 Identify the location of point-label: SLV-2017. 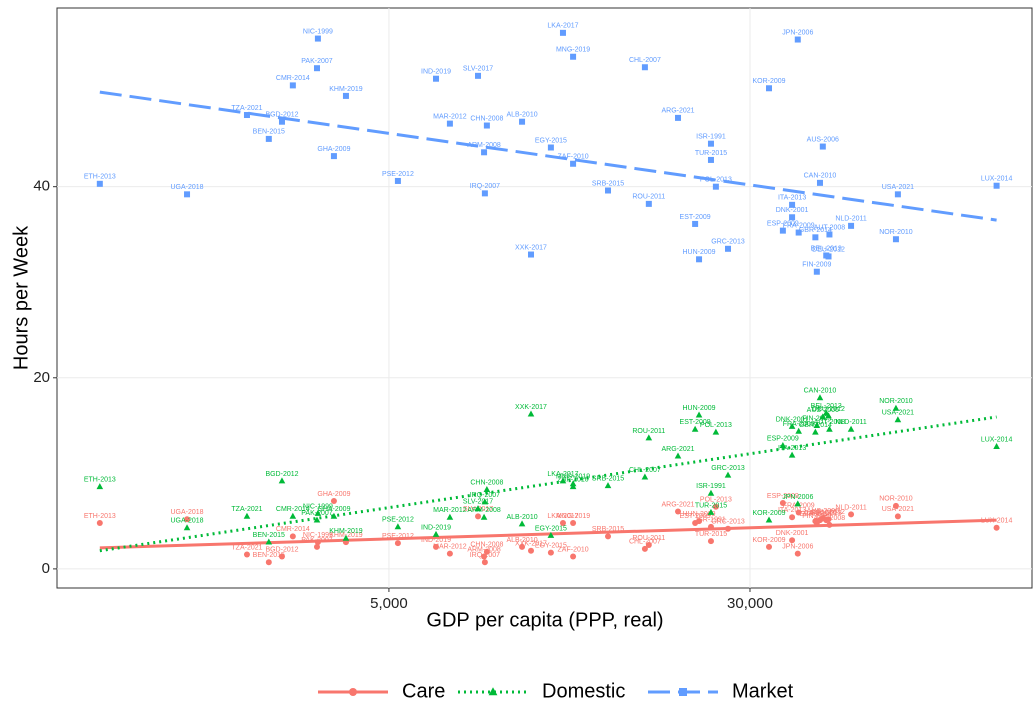
(478, 502).